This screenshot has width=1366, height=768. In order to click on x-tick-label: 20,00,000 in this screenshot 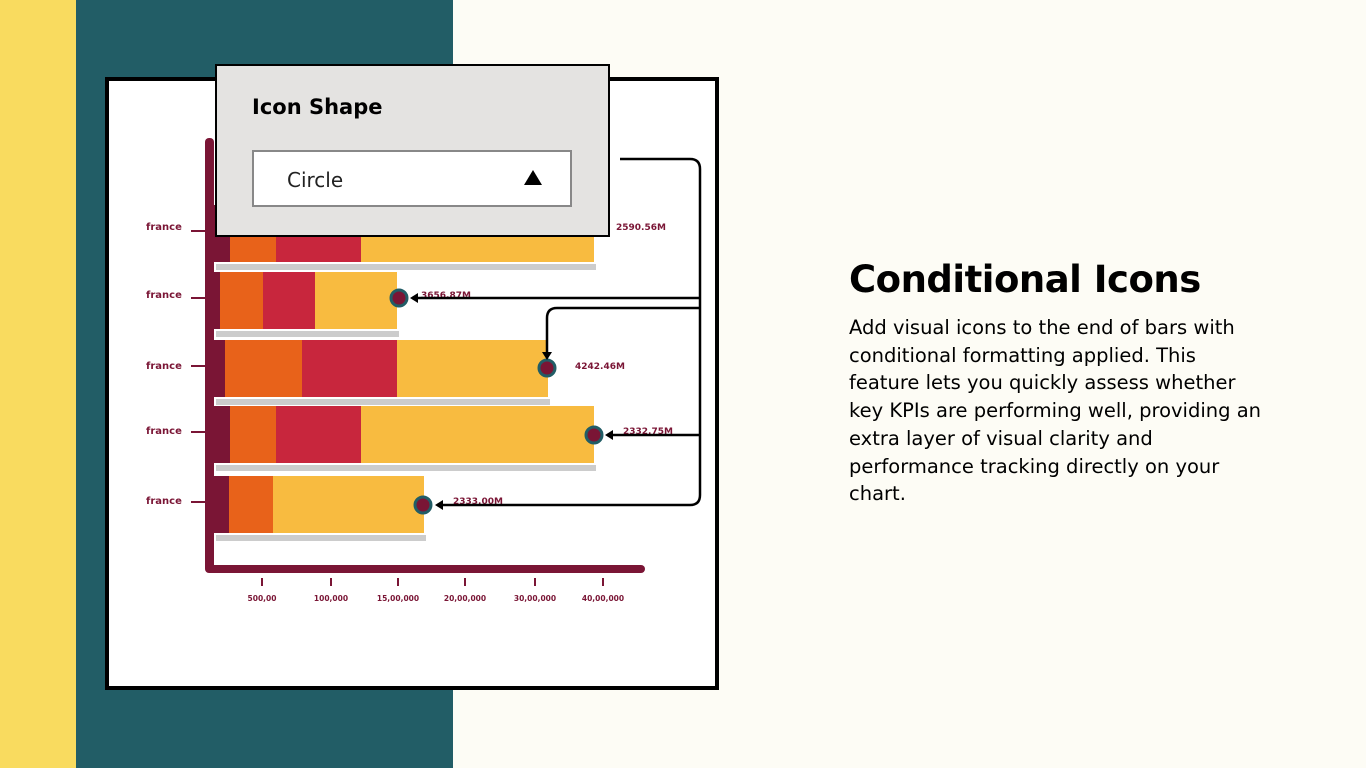, I will do `click(465, 598)`.